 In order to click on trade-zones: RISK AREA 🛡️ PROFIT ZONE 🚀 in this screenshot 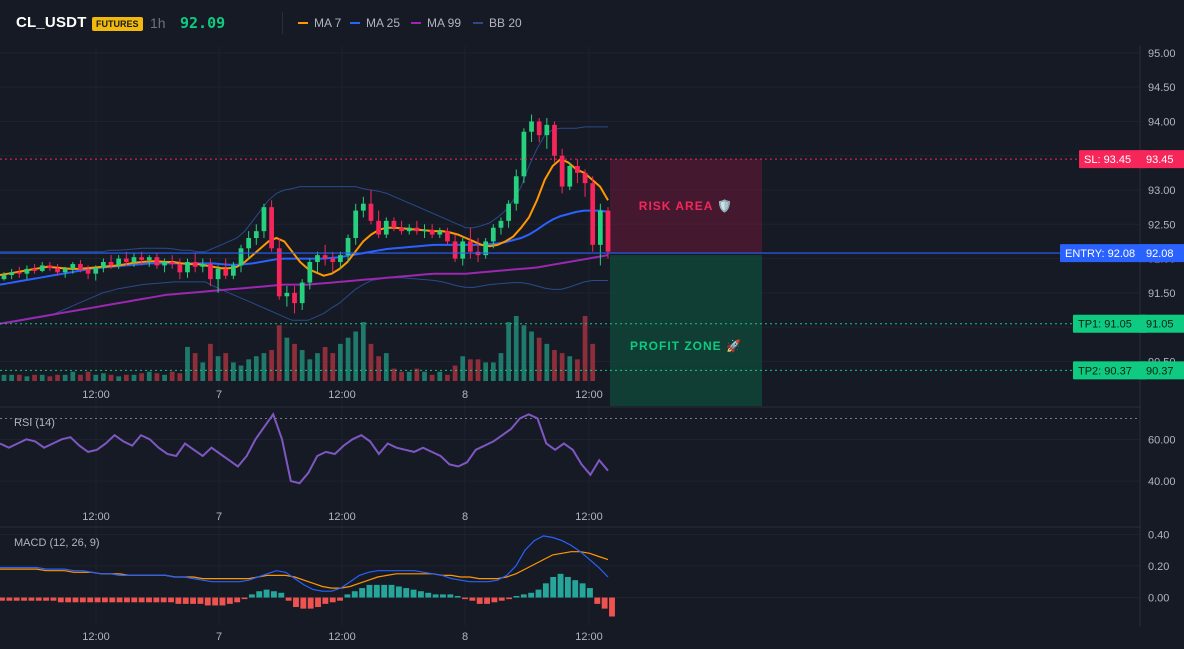, I will do `click(686, 282)`.